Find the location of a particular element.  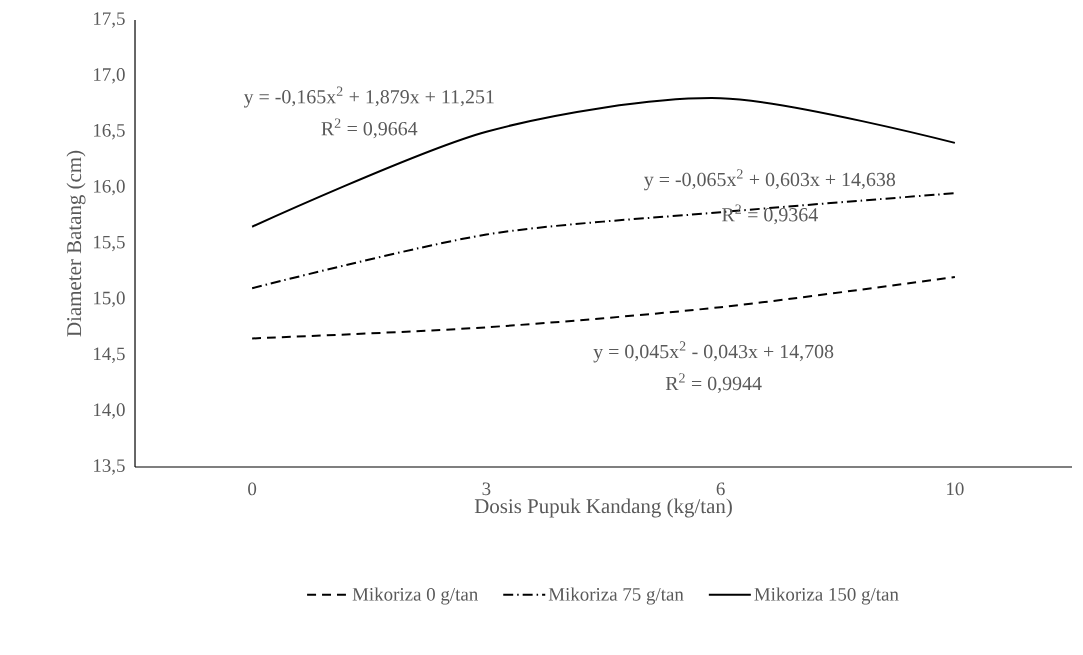

legend-label: Mikoriza 0 g/tan is located at coordinates (415, 596).